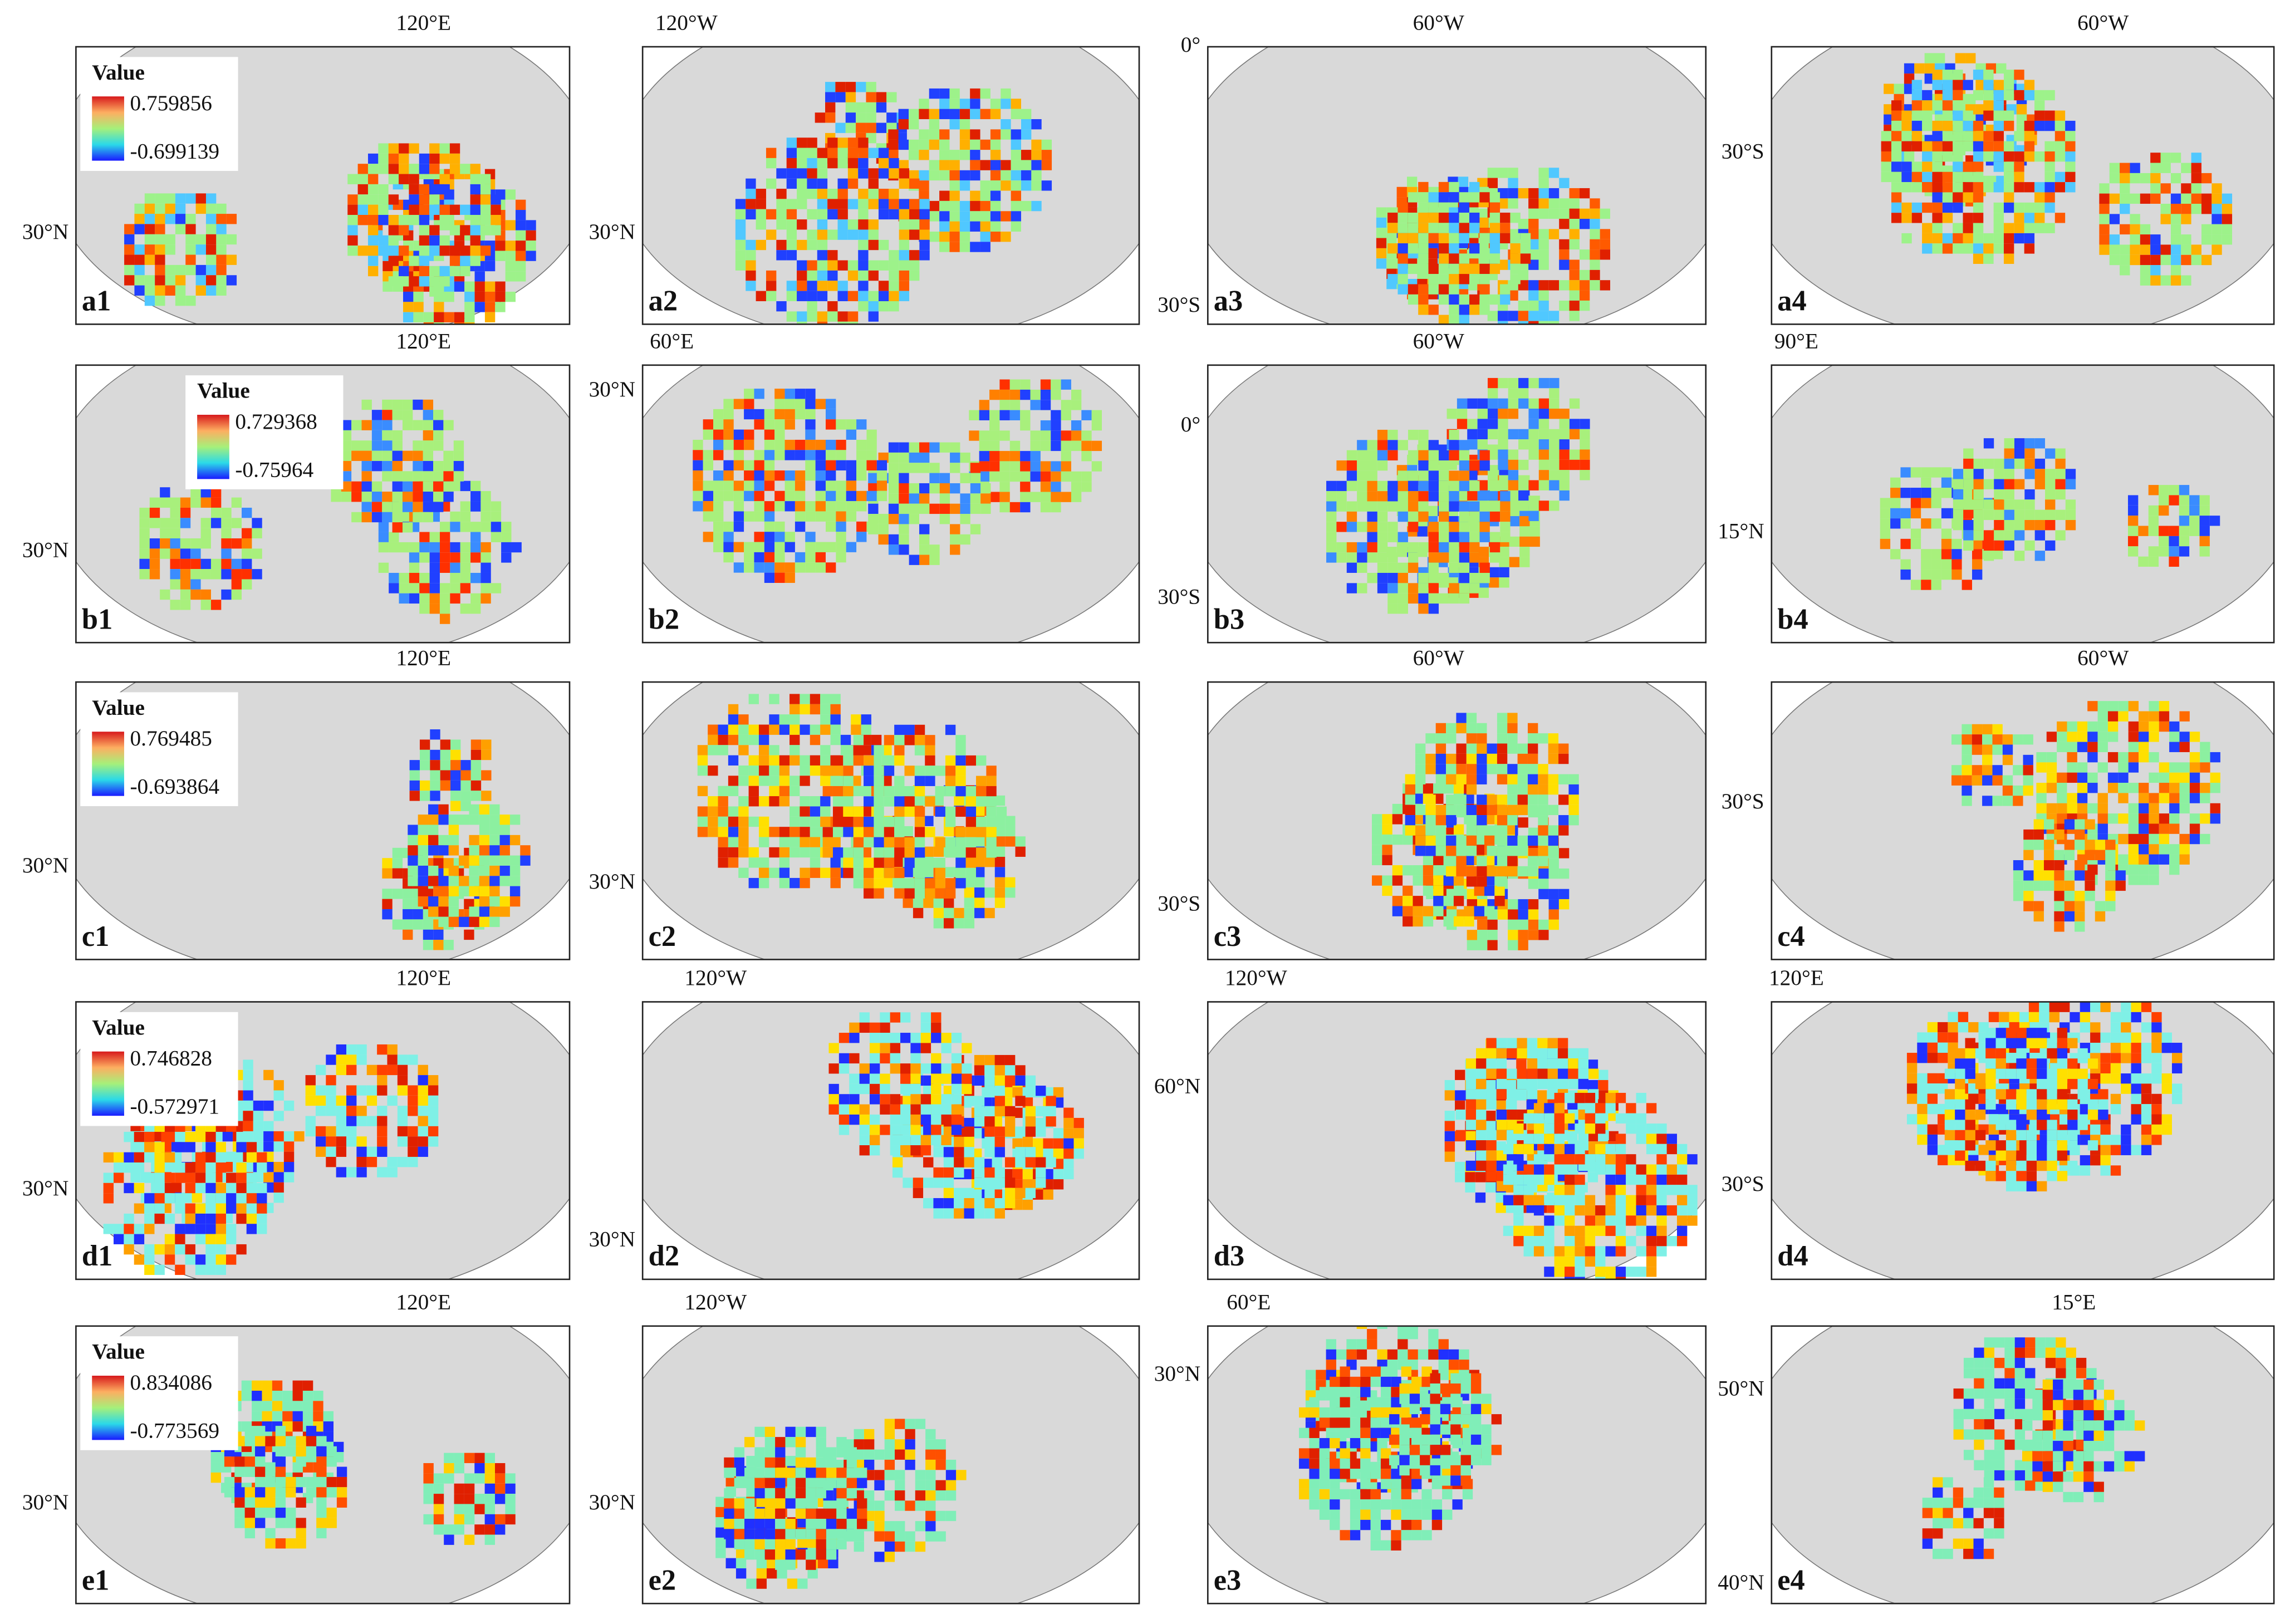 Image resolution: width=2290 pixels, height=1624 pixels. Describe the element at coordinates (1439, 342) in the screenshot. I see `lon-label: 60°W` at that location.